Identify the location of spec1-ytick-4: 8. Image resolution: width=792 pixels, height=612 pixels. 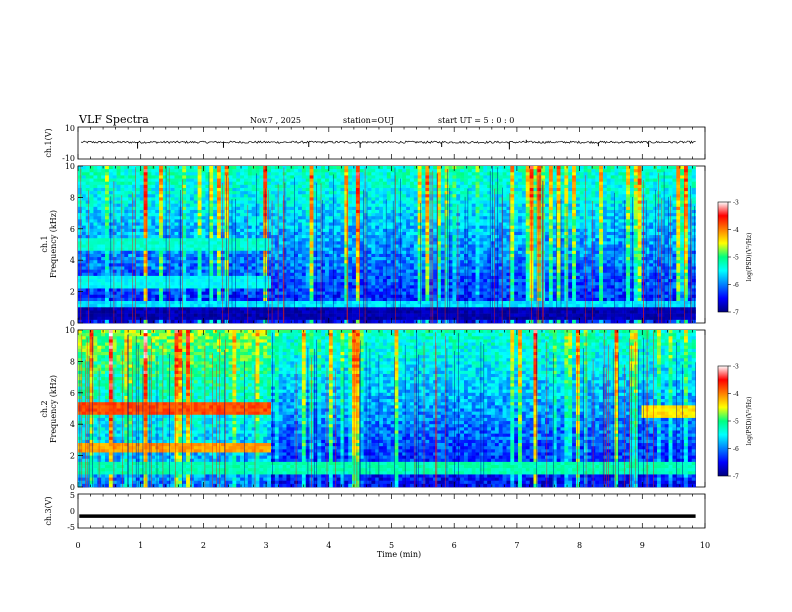
(72, 197).